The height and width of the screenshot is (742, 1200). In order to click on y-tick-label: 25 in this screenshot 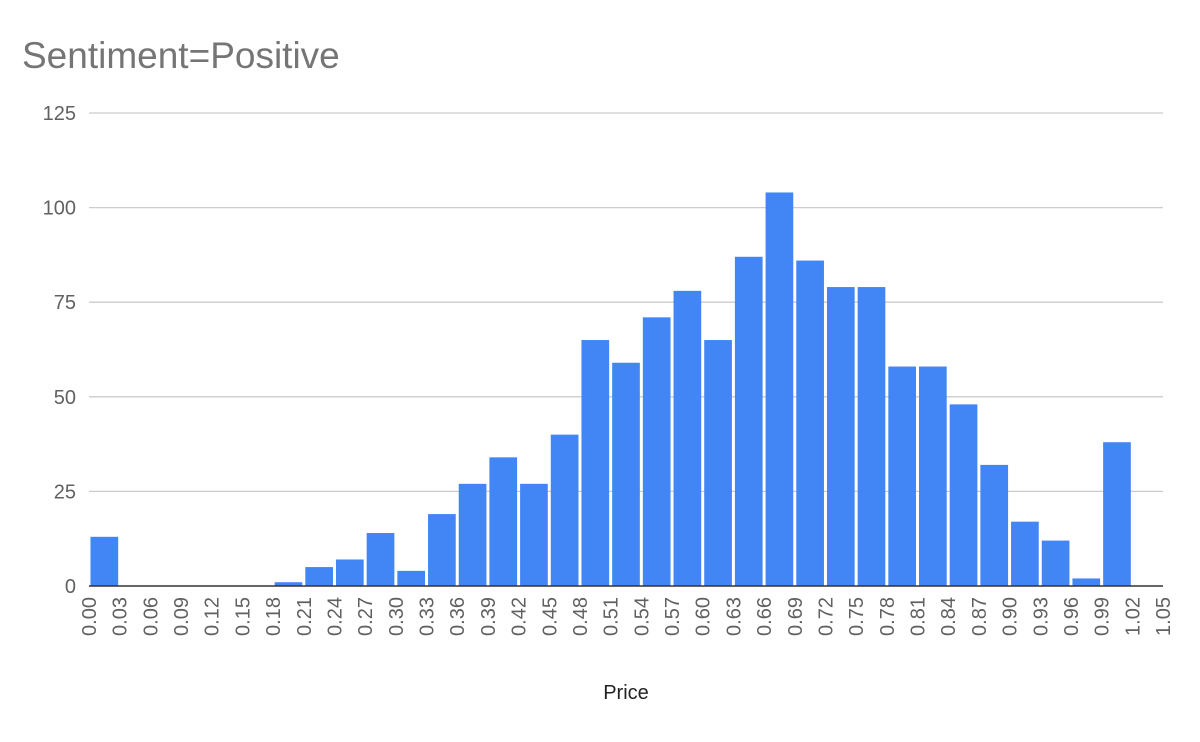, I will do `click(65, 492)`.